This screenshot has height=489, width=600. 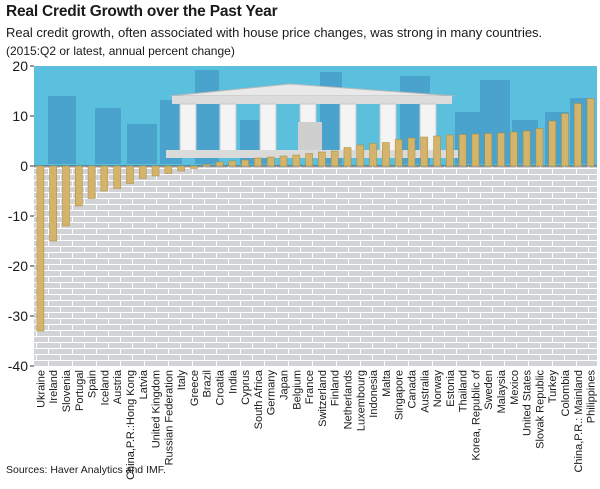 What do you see at coordinates (348, 400) in the screenshot?
I see `x-tick-label: Netherlands` at bounding box center [348, 400].